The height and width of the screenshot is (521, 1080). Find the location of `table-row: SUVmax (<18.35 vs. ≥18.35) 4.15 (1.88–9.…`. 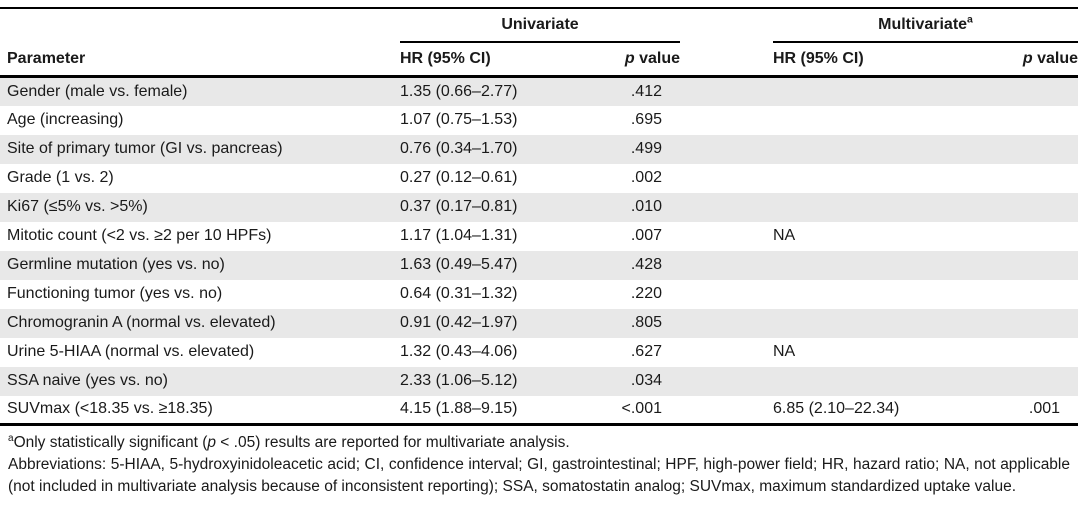

table-row: SUVmax (<18.35 vs. ≥18.35) 4.15 (1.88–9.… is located at coordinates (539, 410).